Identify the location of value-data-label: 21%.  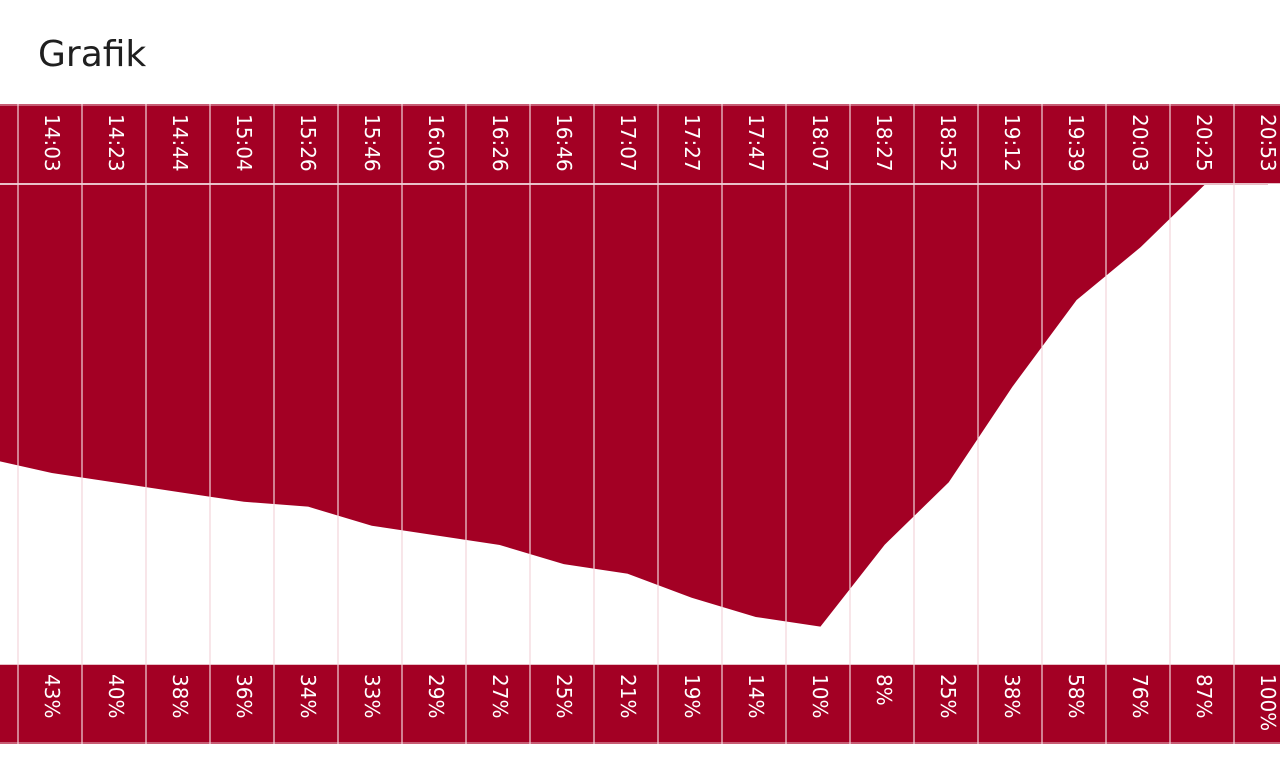
(628, 696).